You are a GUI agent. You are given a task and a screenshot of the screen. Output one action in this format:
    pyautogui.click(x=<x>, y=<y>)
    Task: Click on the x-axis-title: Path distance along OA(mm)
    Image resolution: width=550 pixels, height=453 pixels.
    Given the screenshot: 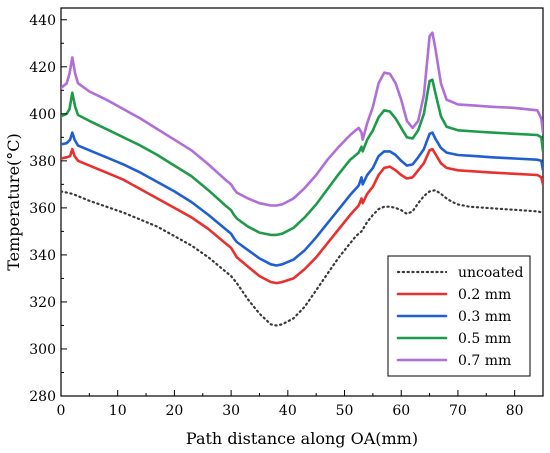 What is the action you would take?
    pyautogui.click(x=302, y=438)
    